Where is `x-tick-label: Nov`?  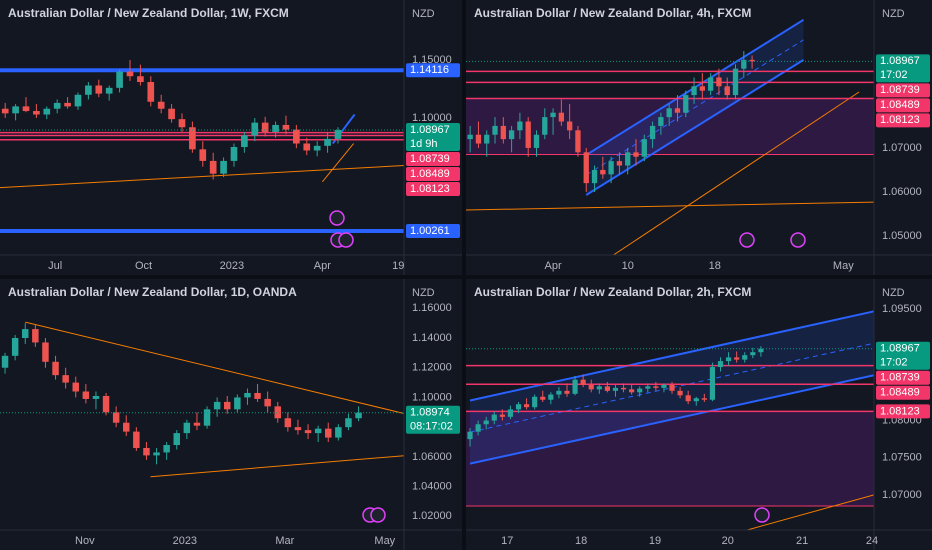
x-tick-label: Nov is located at coordinates (85, 541).